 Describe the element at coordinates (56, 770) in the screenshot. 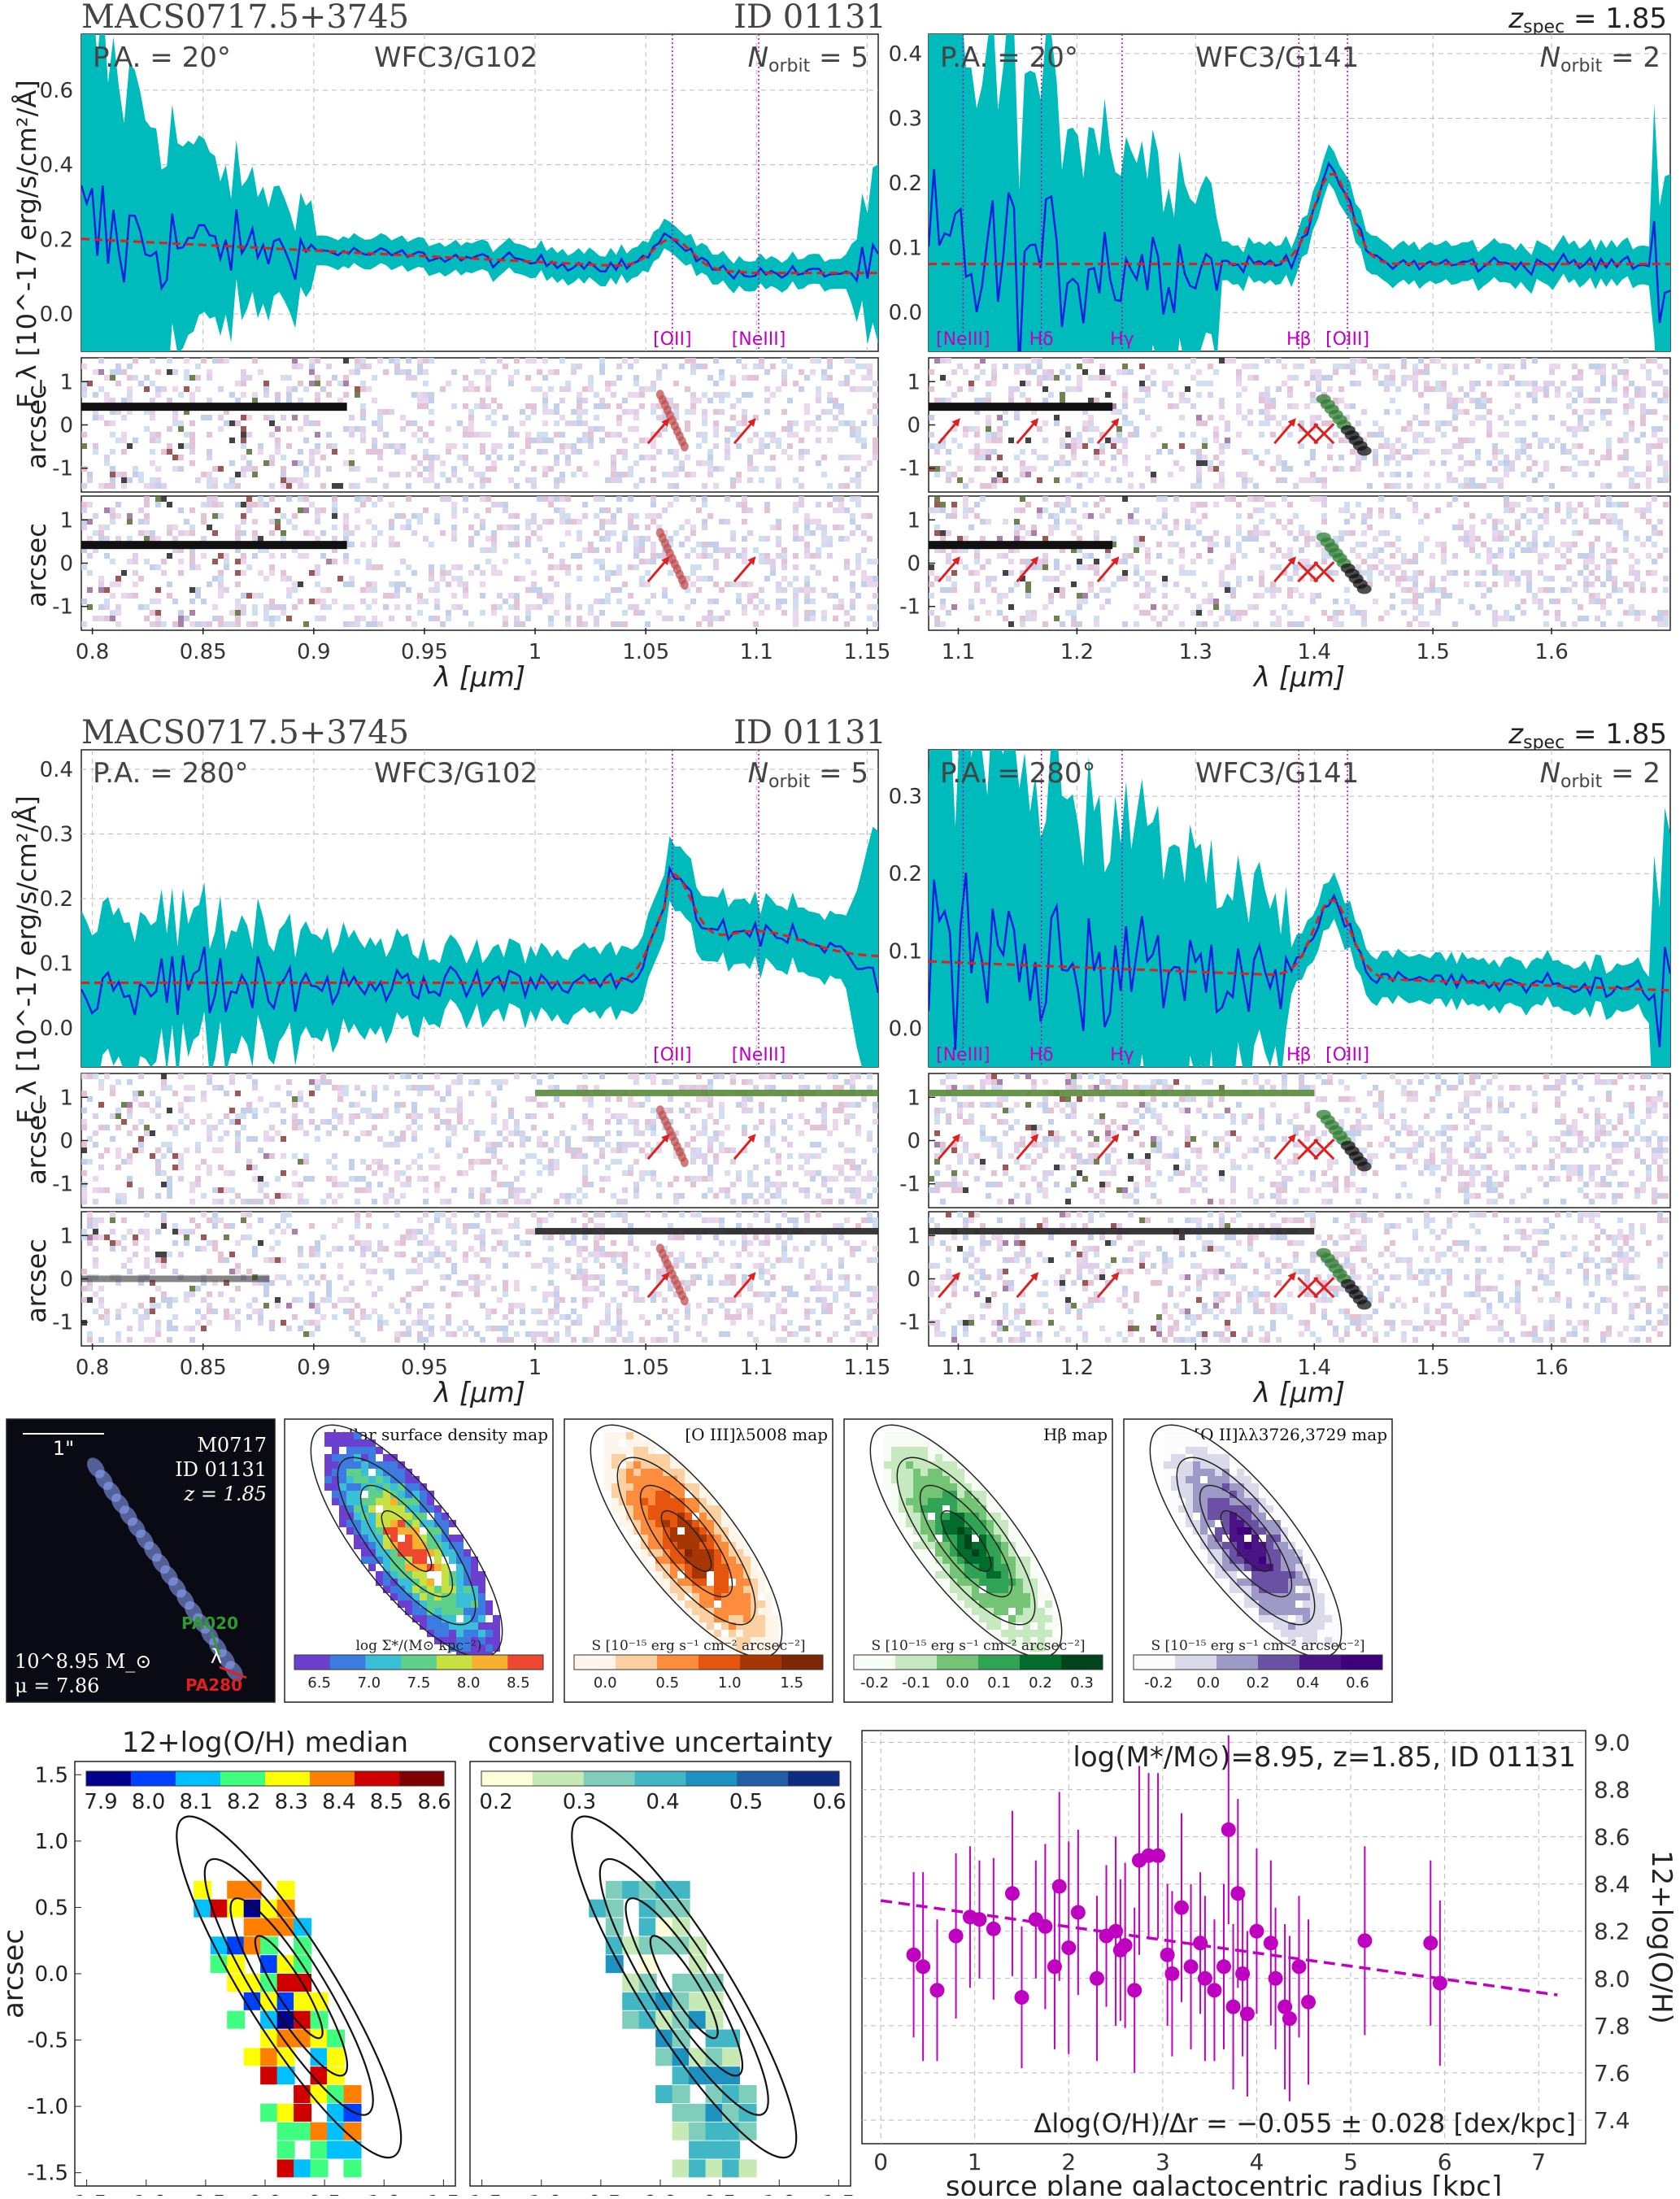

I see `y-tick-label: 0.4` at that location.